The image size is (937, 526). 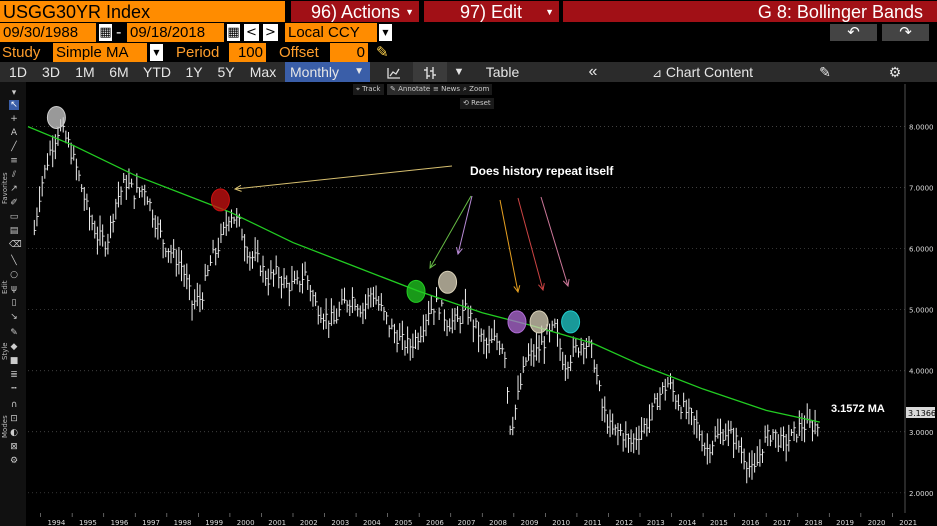 I want to click on arrow-down-icon: ▾, so click(x=14, y=93).